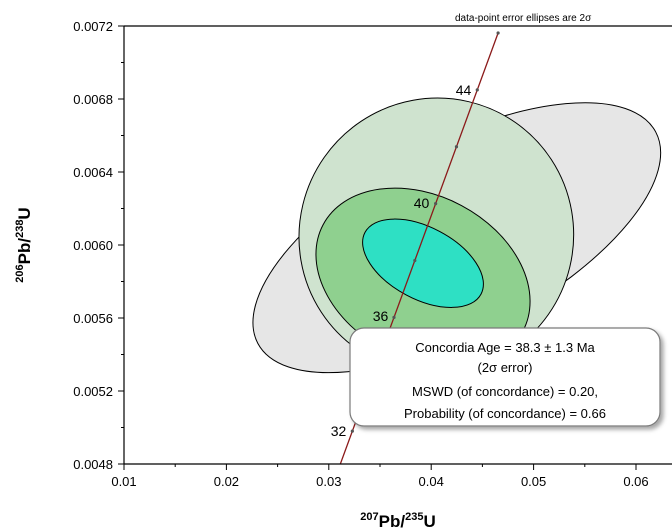 This screenshot has height=532, width=672. Describe the element at coordinates (533, 481) in the screenshot. I see `x-tick-label: 0.05` at that location.